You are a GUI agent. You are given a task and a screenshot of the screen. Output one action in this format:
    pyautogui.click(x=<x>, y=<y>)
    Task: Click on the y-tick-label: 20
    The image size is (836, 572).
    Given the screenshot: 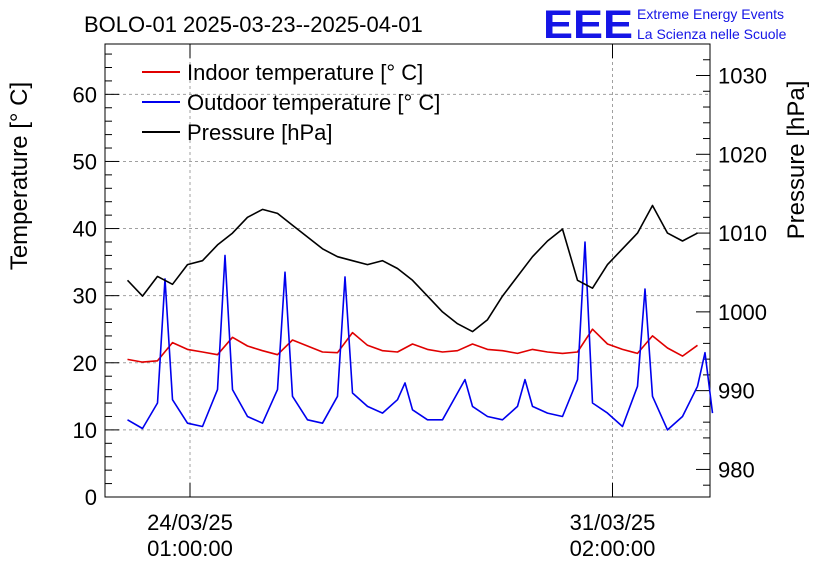 What is the action you would take?
    pyautogui.click(x=85, y=363)
    